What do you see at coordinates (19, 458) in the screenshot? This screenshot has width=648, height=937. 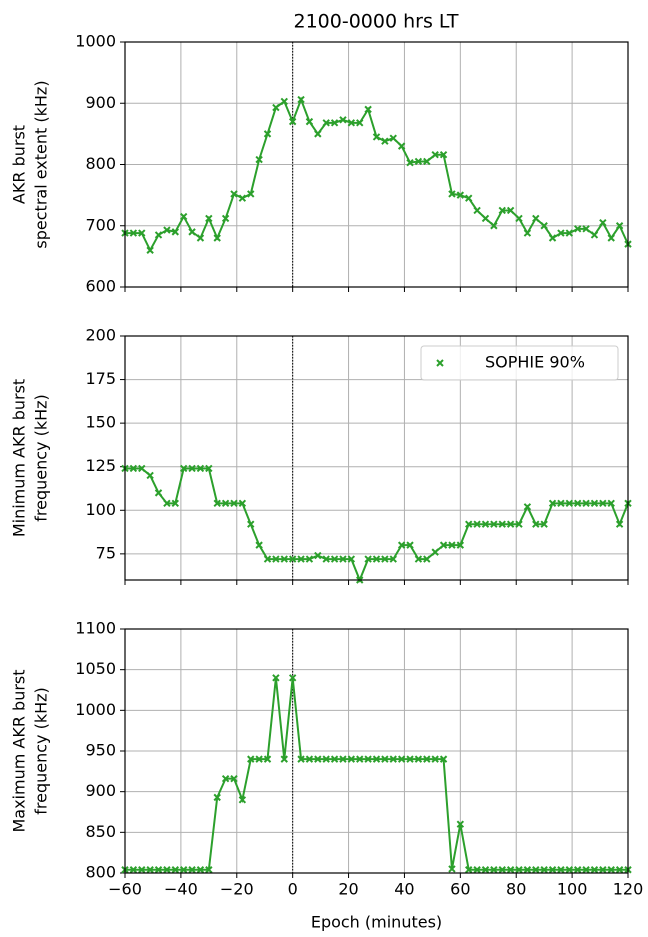 I see `y-axis-label: Minimum AKR burst` at bounding box center [19, 458].